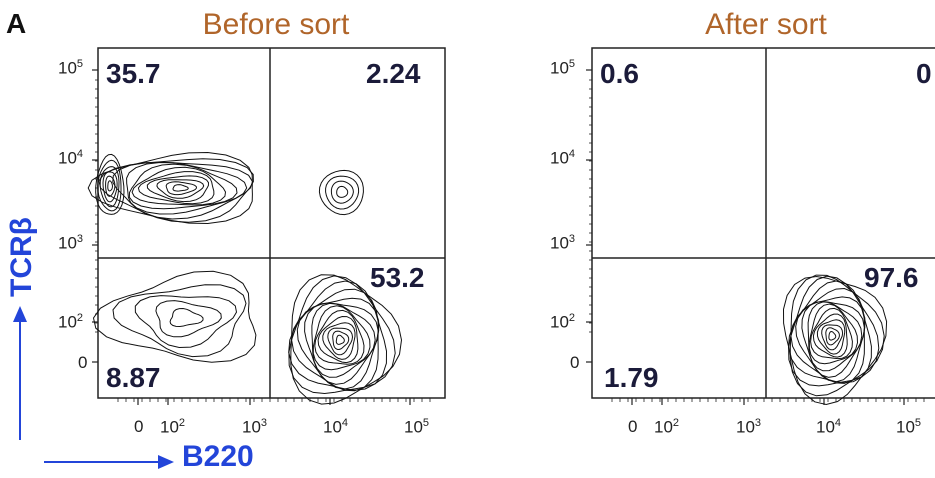 The height and width of the screenshot is (478, 935). I want to click on x-tick-1e3-after: 10³, so click(749, 427).